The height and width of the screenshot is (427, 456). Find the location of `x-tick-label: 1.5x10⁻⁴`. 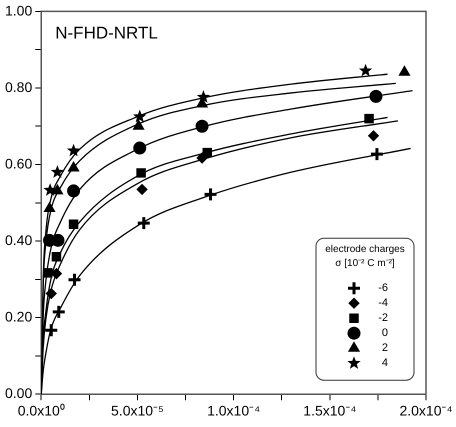

x-tick-label: 1.5x10⁻⁴ is located at coordinates (329, 410).